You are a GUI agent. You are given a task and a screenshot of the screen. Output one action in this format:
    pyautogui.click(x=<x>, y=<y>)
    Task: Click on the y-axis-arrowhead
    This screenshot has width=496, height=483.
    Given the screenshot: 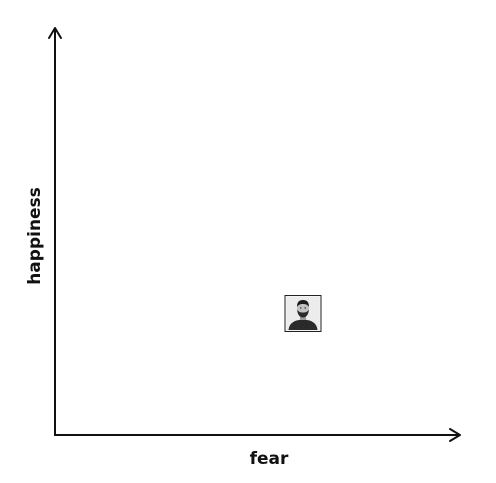 What is the action you would take?
    pyautogui.click(x=55, y=33)
    